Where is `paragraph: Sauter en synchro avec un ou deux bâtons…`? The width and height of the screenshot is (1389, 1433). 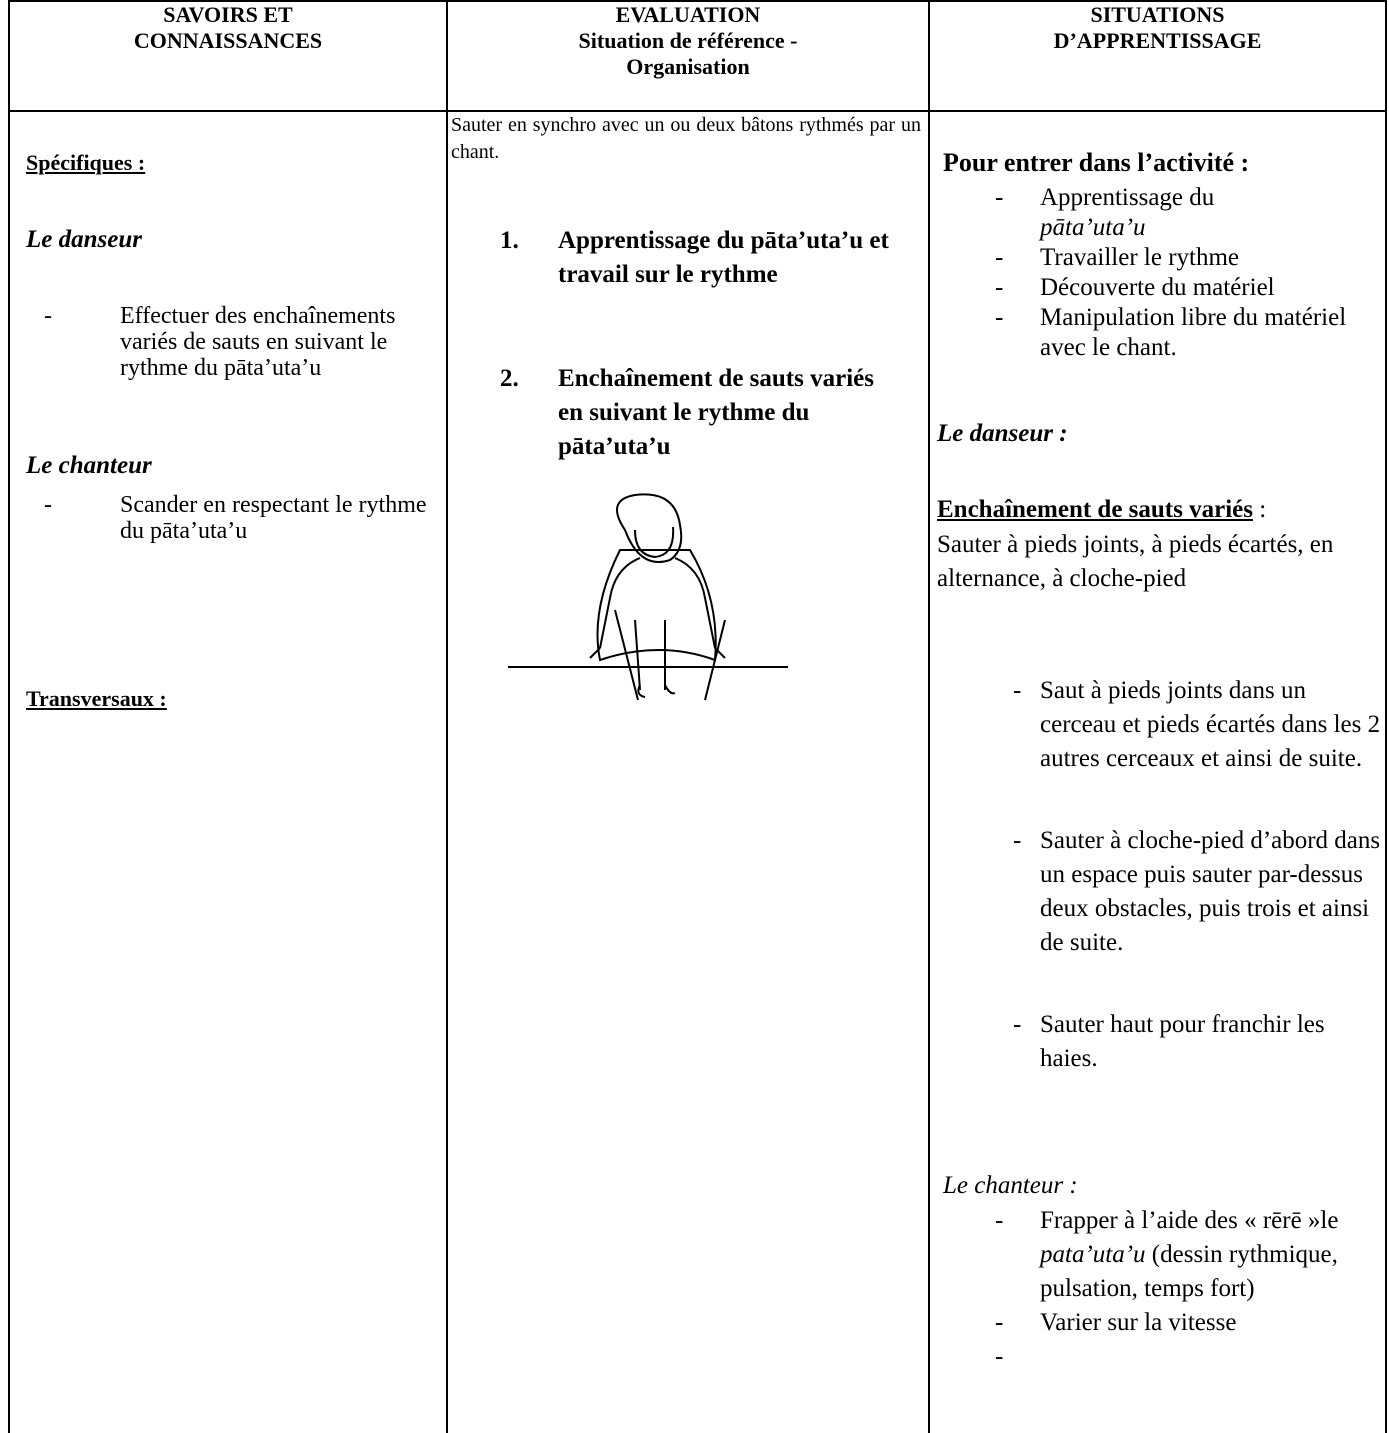 paragraph: Sauter en synchro avec un ou deux bâtons… is located at coordinates (686, 138).